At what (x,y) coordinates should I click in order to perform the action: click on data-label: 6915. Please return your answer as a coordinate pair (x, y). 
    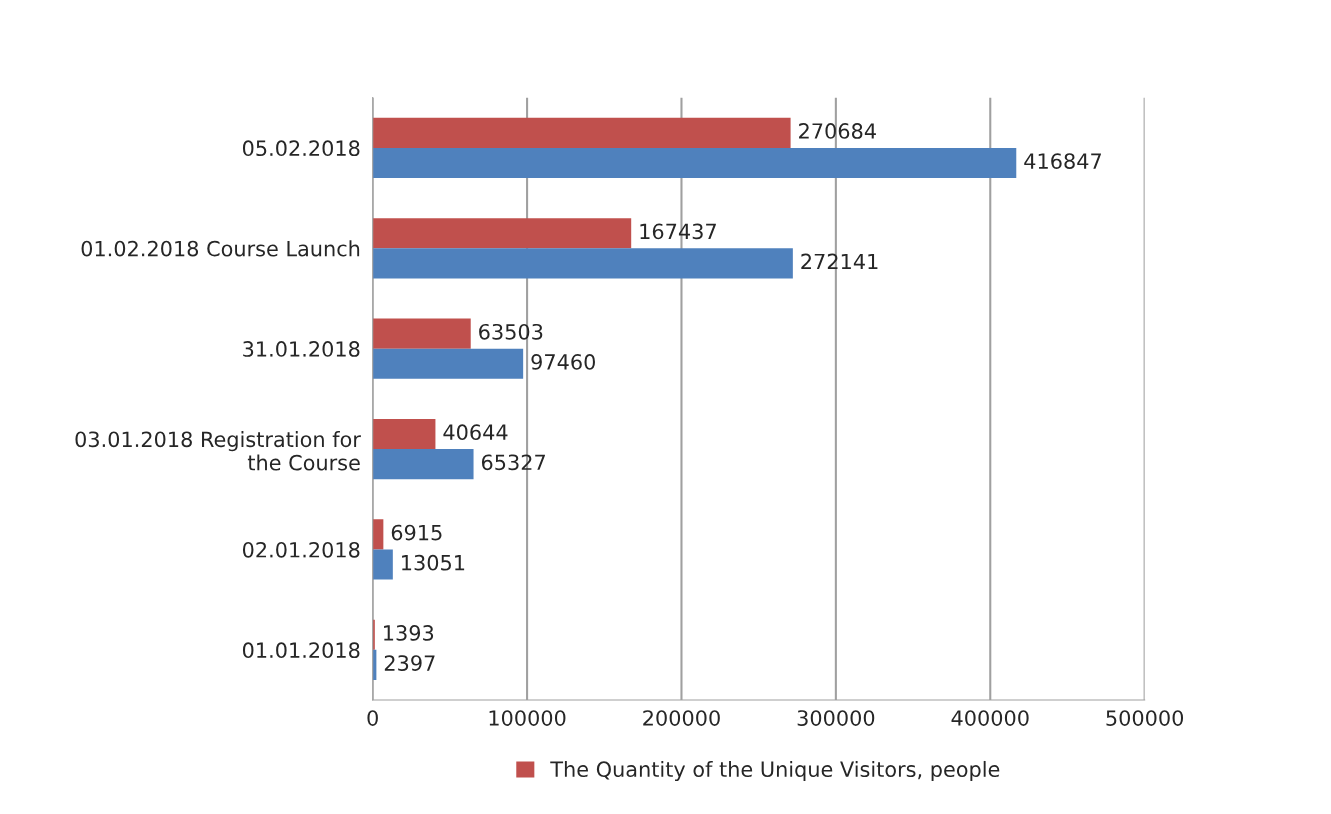
    Looking at the image, I should click on (416, 532).